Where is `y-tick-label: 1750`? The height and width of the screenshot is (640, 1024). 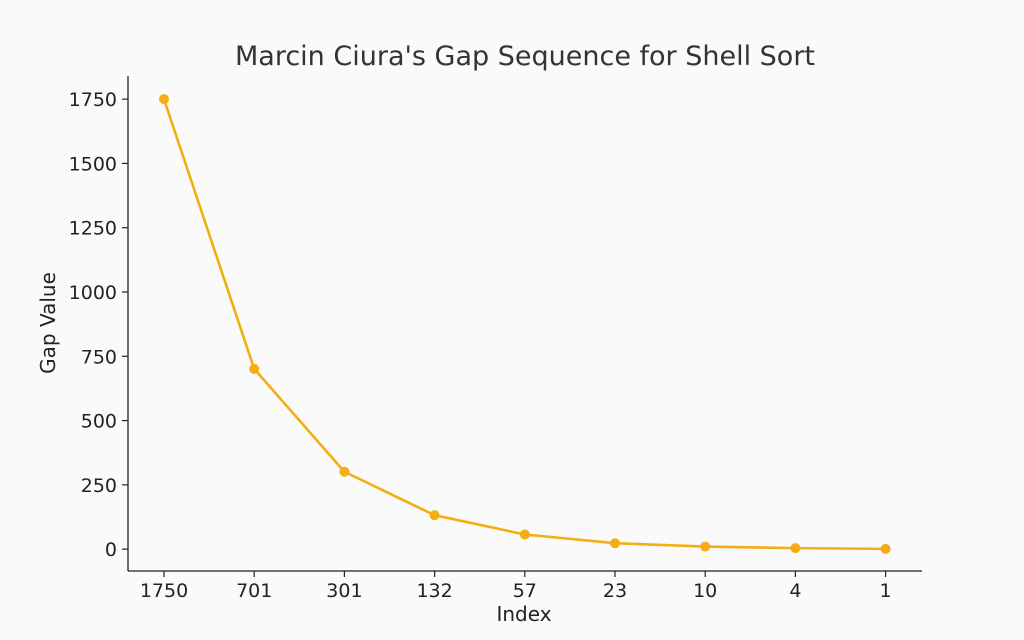
y-tick-label: 1750 is located at coordinates (93, 100).